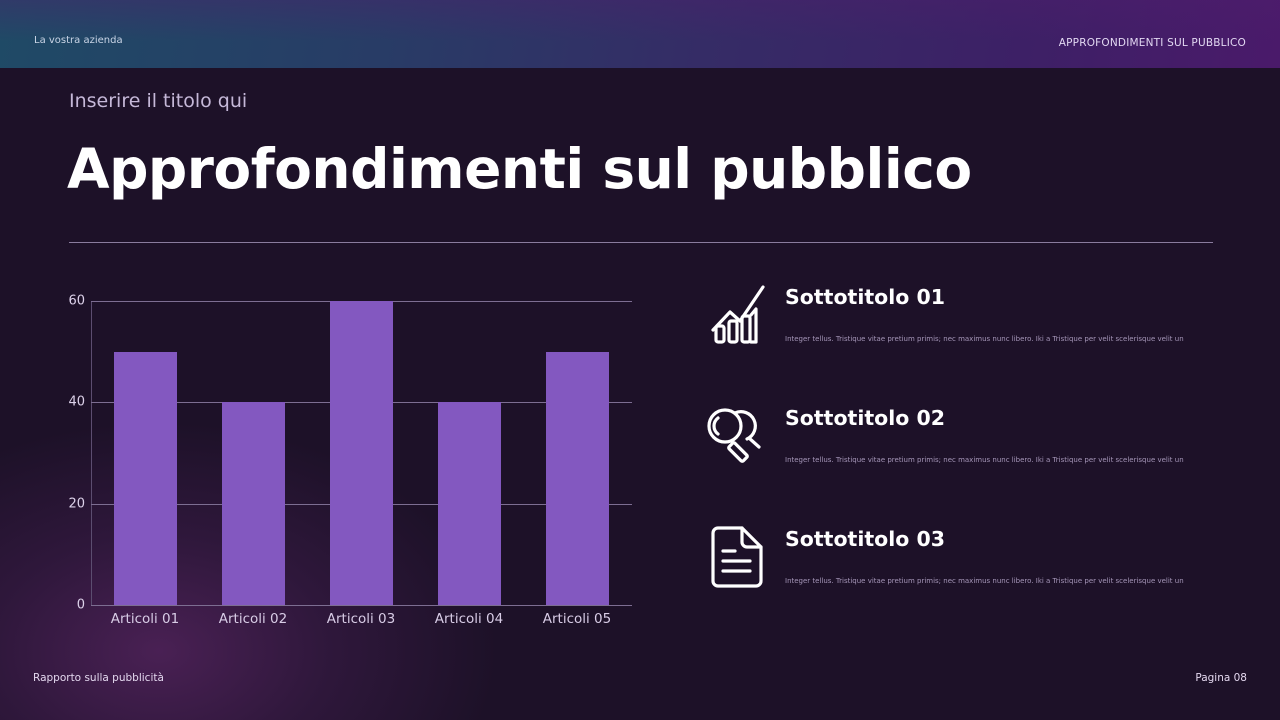 This screenshot has width=1280, height=720. What do you see at coordinates (469, 619) in the screenshot?
I see `x-tick-label: Articoli 04` at bounding box center [469, 619].